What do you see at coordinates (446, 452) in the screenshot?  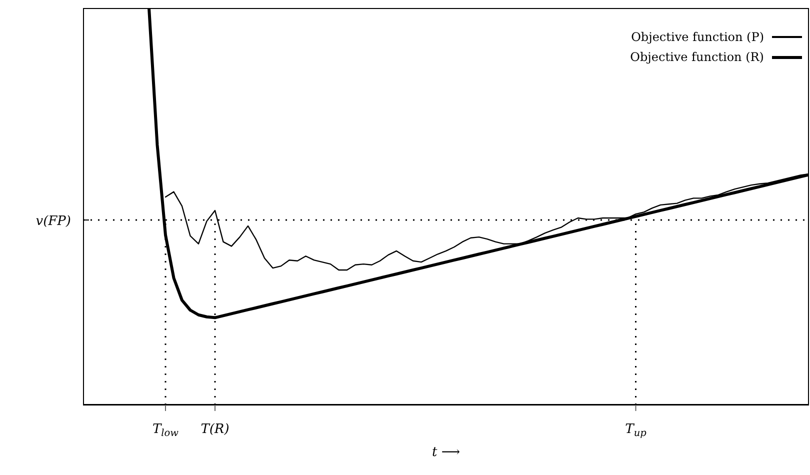 I see `x-axis-title: t ⟶` at bounding box center [446, 452].